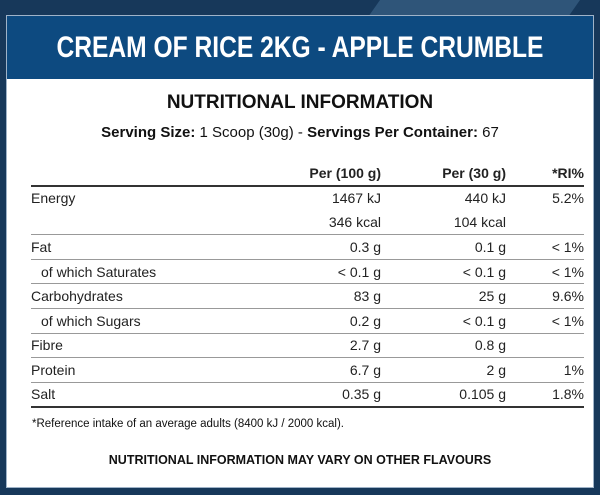  Describe the element at coordinates (568, 198) in the screenshot. I see `value-ri: 5.2%` at that location.